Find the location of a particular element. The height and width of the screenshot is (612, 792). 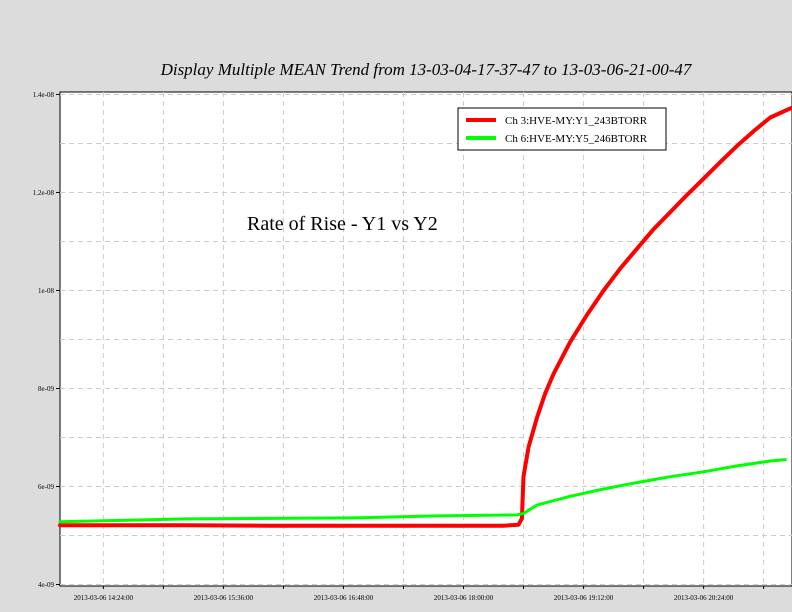

y-tick-label: 8e-09 is located at coordinates (46, 389).